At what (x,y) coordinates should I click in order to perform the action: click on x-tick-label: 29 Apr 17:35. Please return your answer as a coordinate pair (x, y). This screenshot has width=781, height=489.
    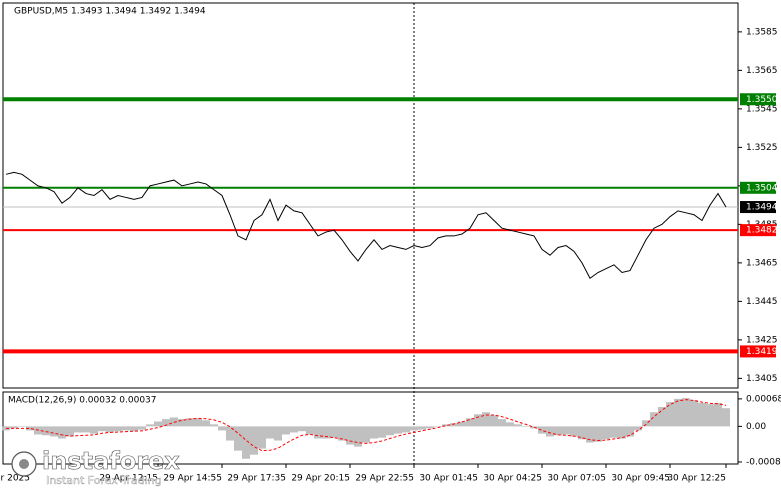
    Looking at the image, I should click on (256, 479).